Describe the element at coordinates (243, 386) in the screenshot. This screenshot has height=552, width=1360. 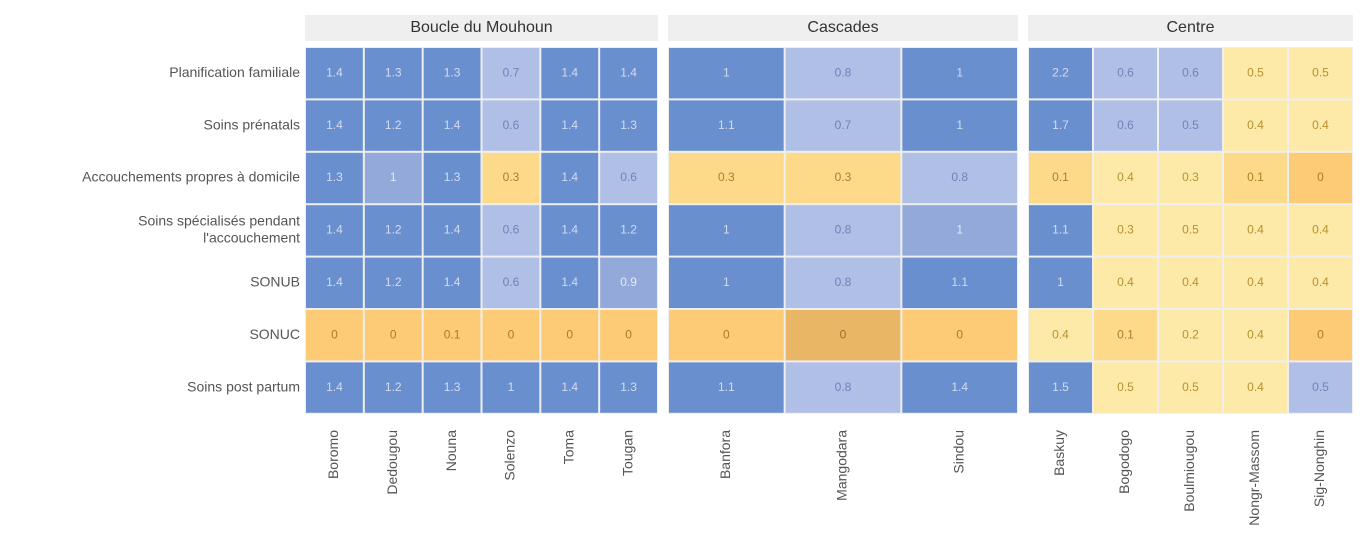
I see `row-label: Soins post partum` at that location.